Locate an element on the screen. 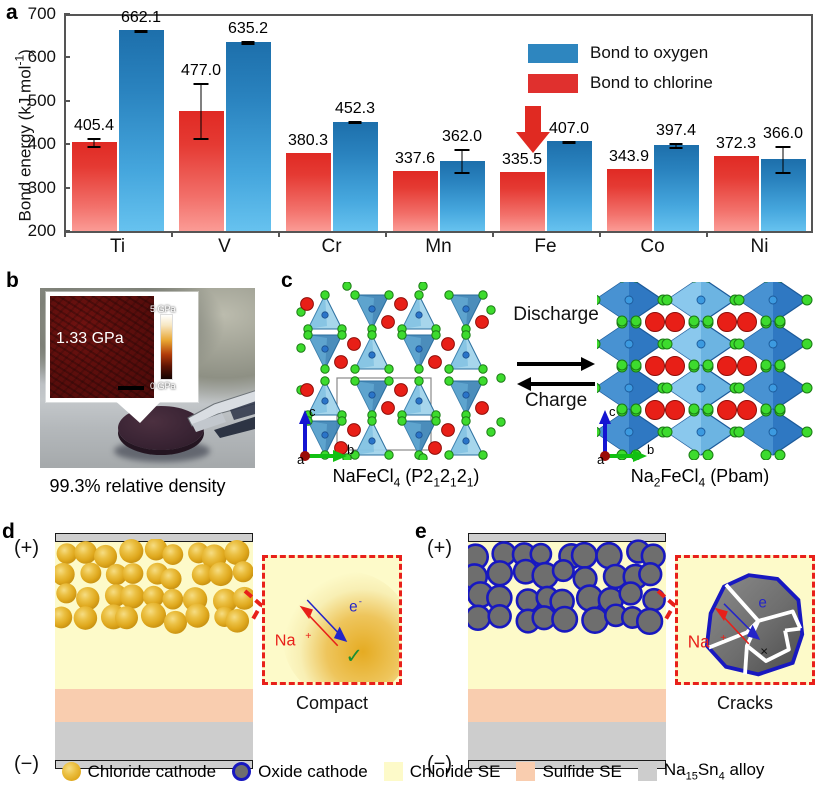 This screenshot has width=826, height=793. tweezers-icon is located at coordinates (221, 414).